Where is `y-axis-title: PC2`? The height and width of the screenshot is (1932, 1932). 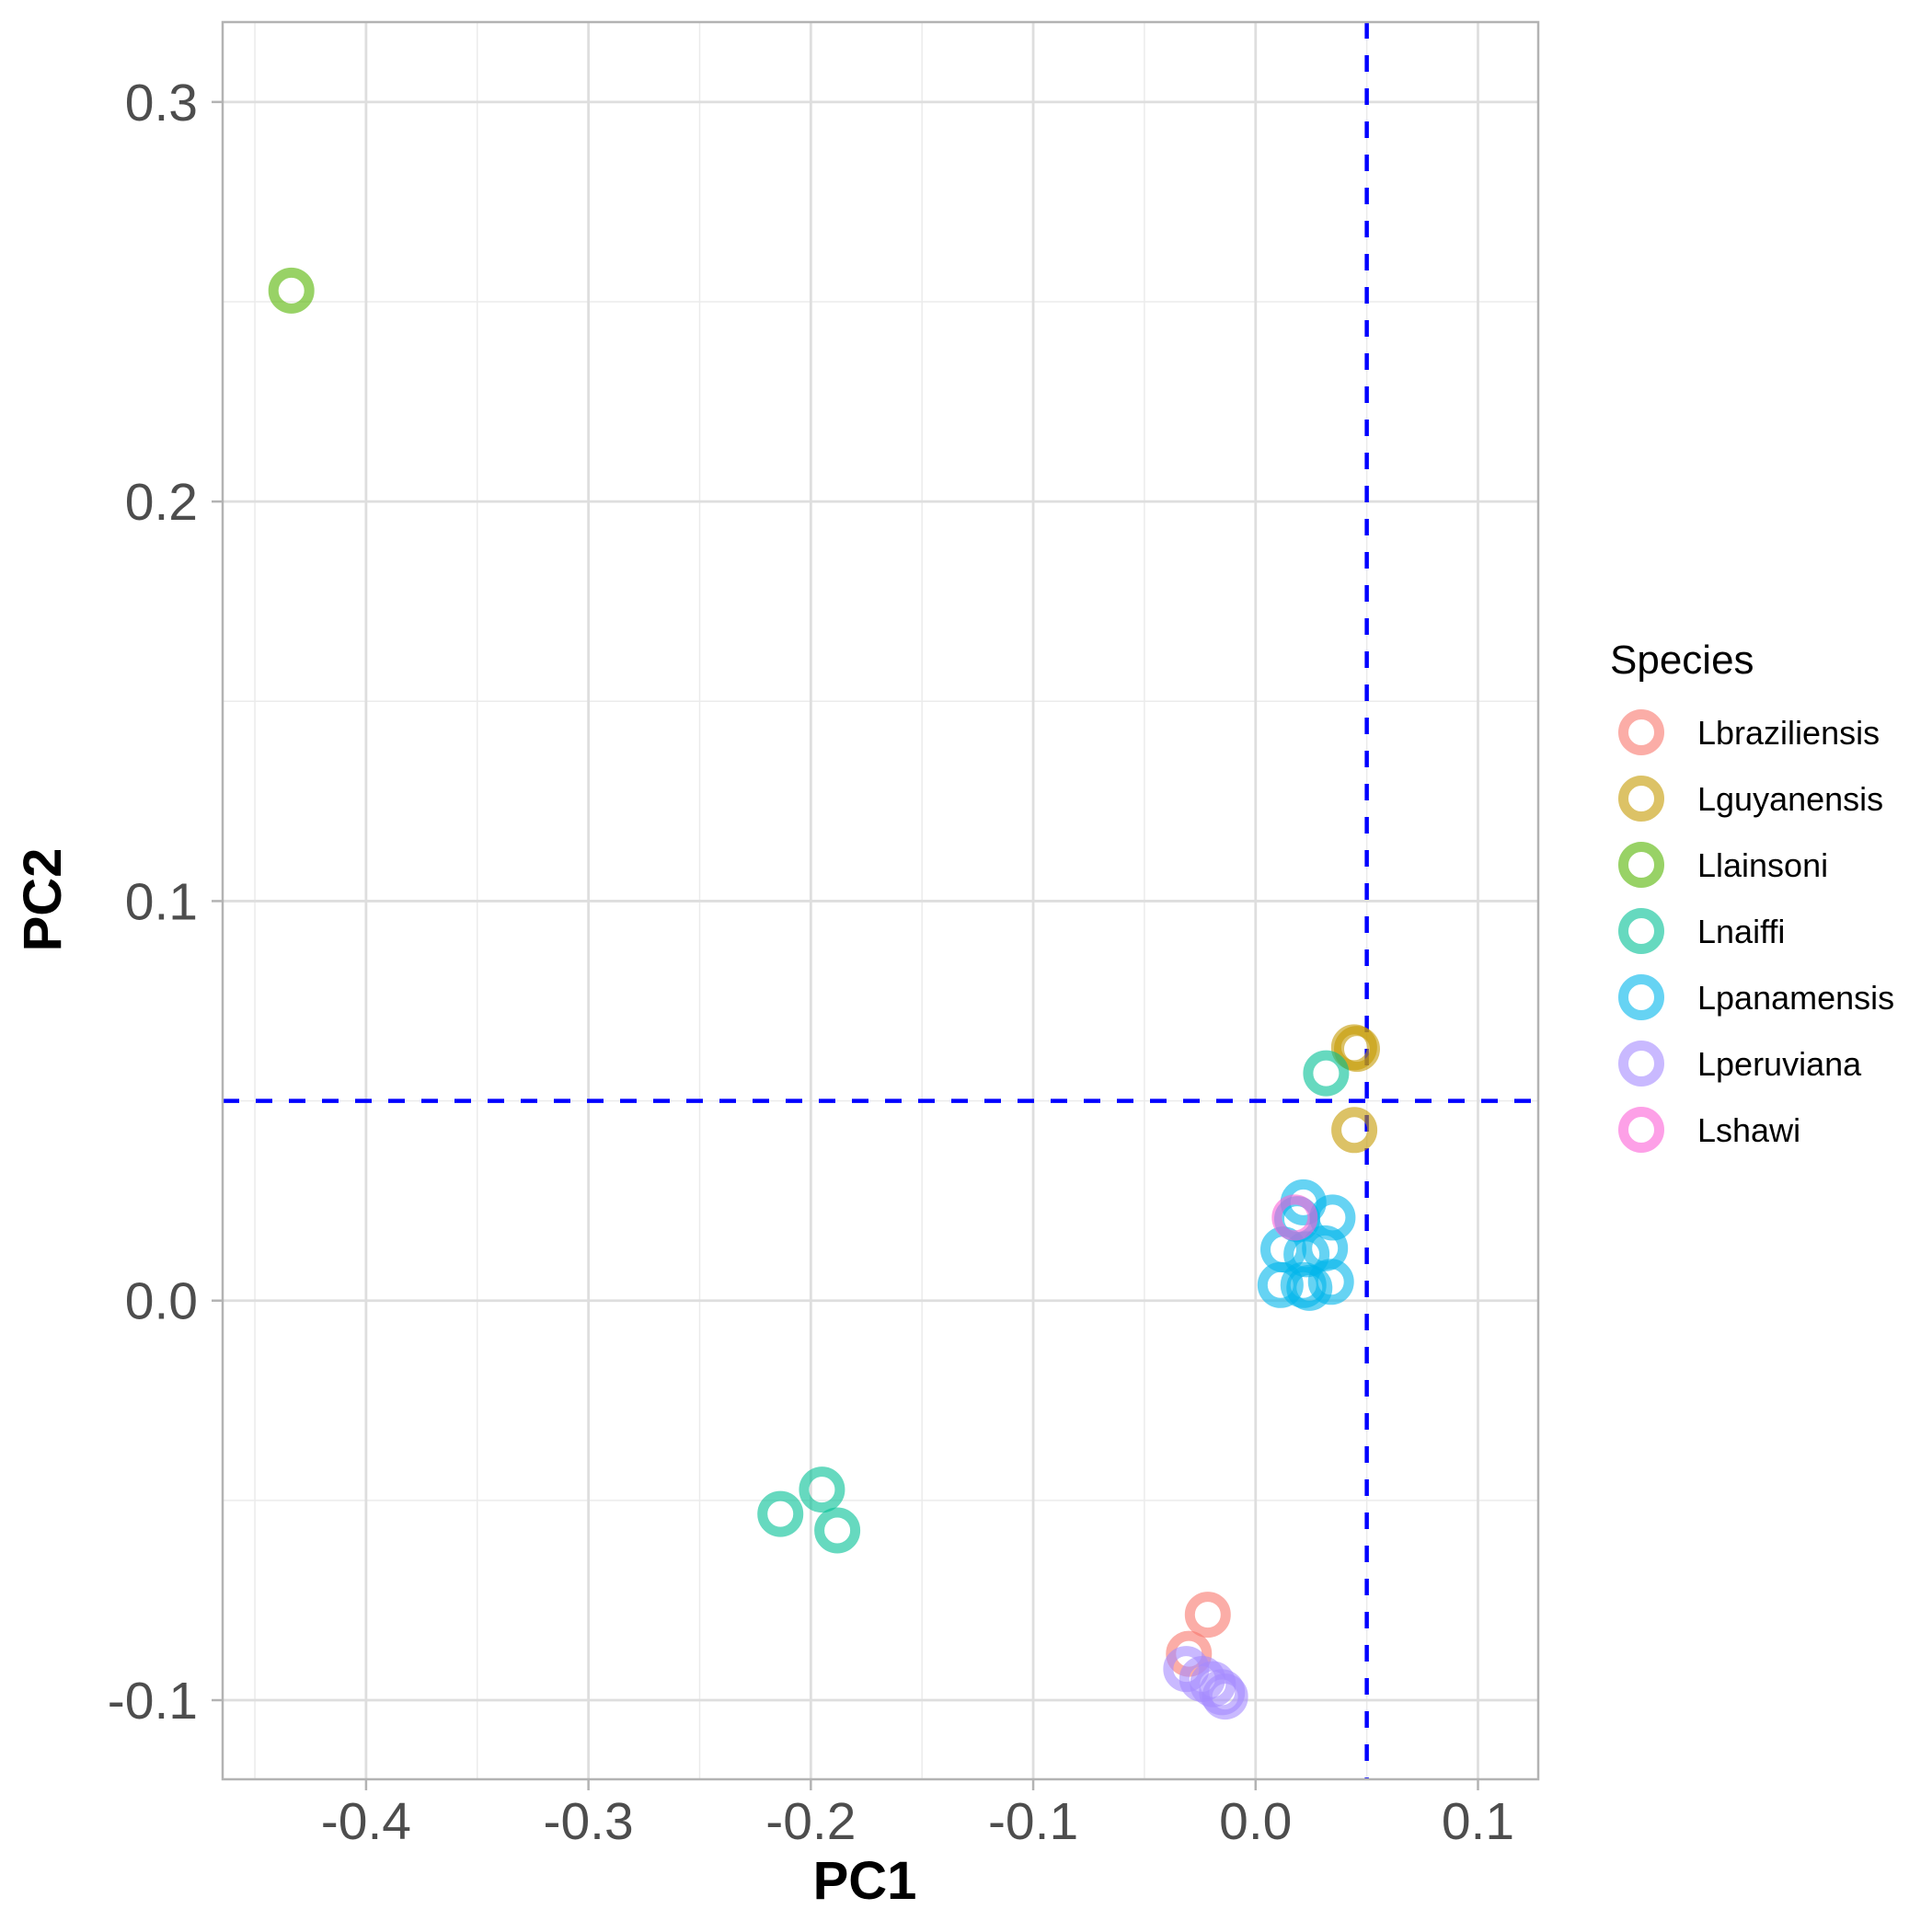
y-axis-title: PC2 is located at coordinates (43, 900).